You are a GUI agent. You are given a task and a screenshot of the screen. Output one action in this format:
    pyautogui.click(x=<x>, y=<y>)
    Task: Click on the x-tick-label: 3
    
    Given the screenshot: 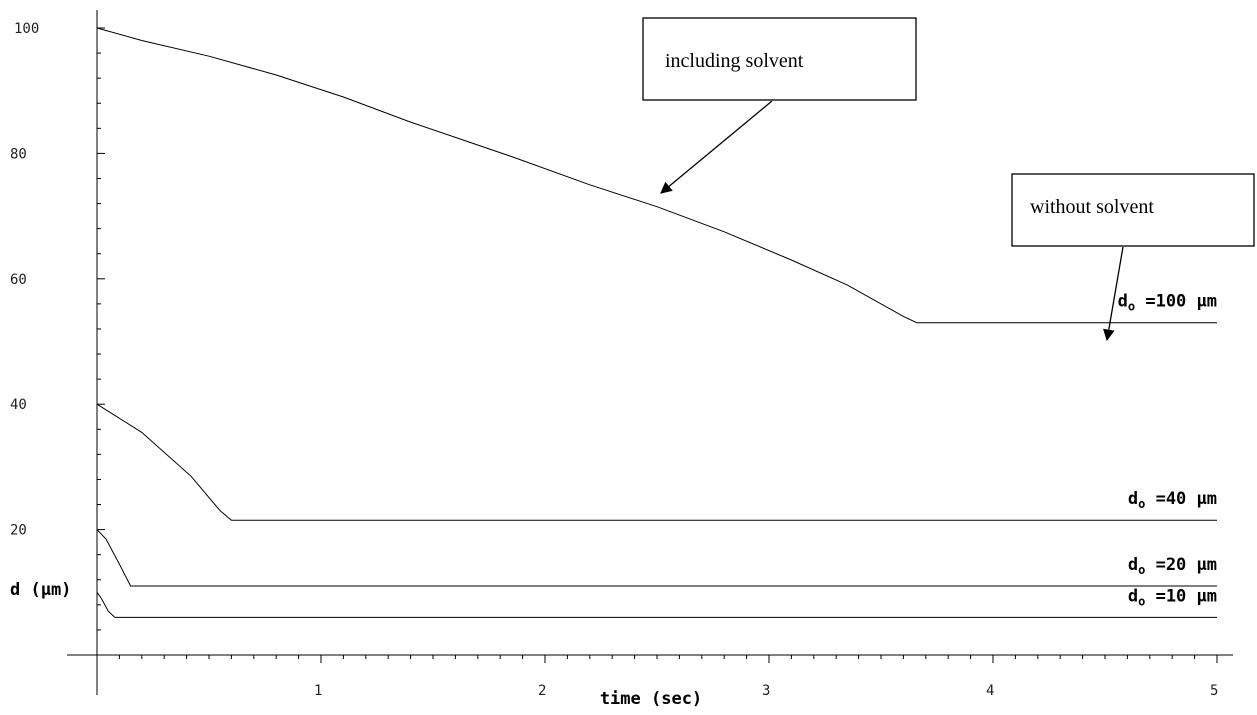 What is the action you would take?
    pyautogui.click(x=766, y=691)
    